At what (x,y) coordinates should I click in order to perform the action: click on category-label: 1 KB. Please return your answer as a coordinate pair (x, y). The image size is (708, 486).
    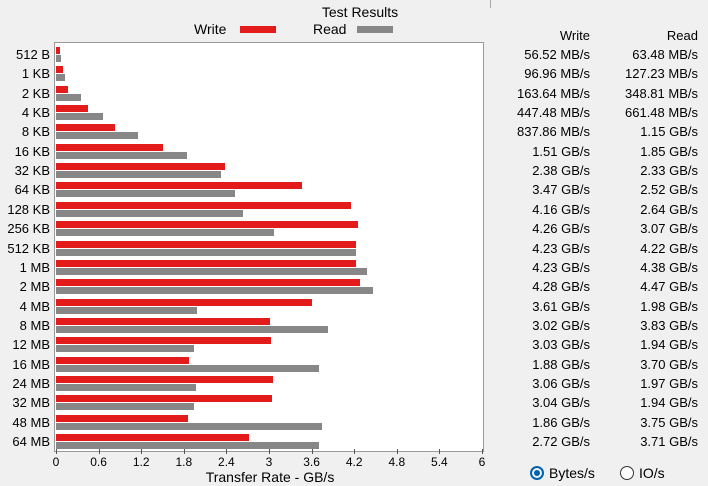
    Looking at the image, I should click on (35, 74).